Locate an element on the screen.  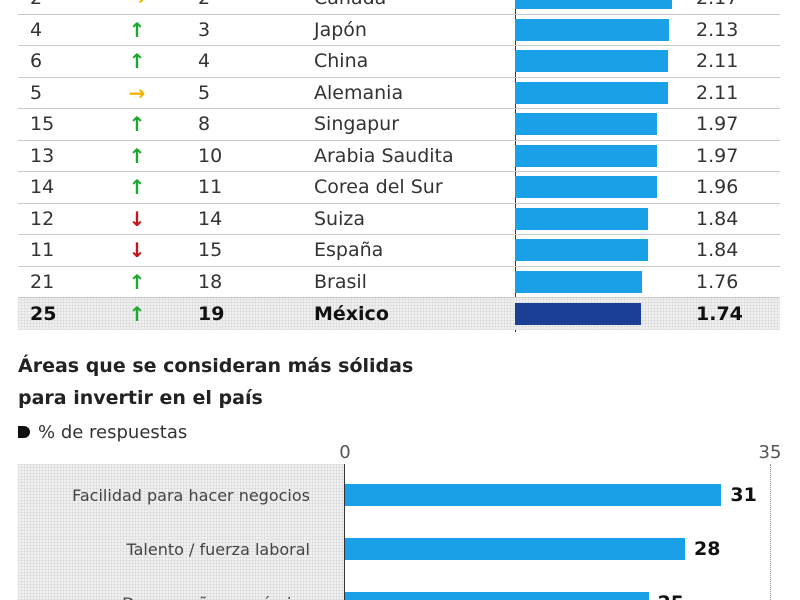
x-axis-baseline is located at coordinates (344, 532).